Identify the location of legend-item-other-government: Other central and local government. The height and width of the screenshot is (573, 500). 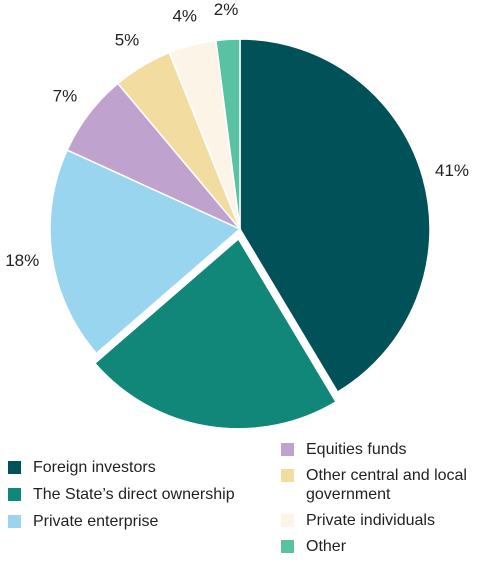
(388, 485).